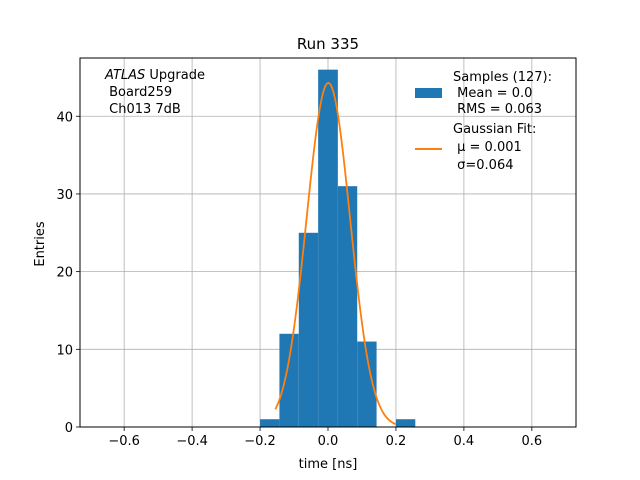  I want to click on x-tick-label: 0.4, so click(464, 441).